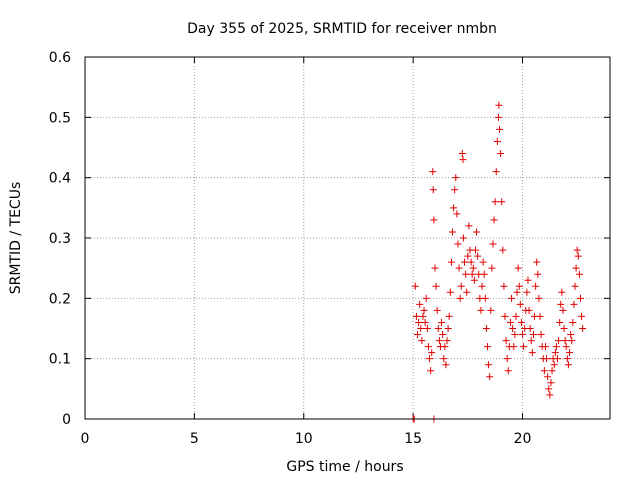 Image resolution: width=640 pixels, height=480 pixels. Describe the element at coordinates (60, 58) in the screenshot. I see `y-tick-label: 0.6` at that location.